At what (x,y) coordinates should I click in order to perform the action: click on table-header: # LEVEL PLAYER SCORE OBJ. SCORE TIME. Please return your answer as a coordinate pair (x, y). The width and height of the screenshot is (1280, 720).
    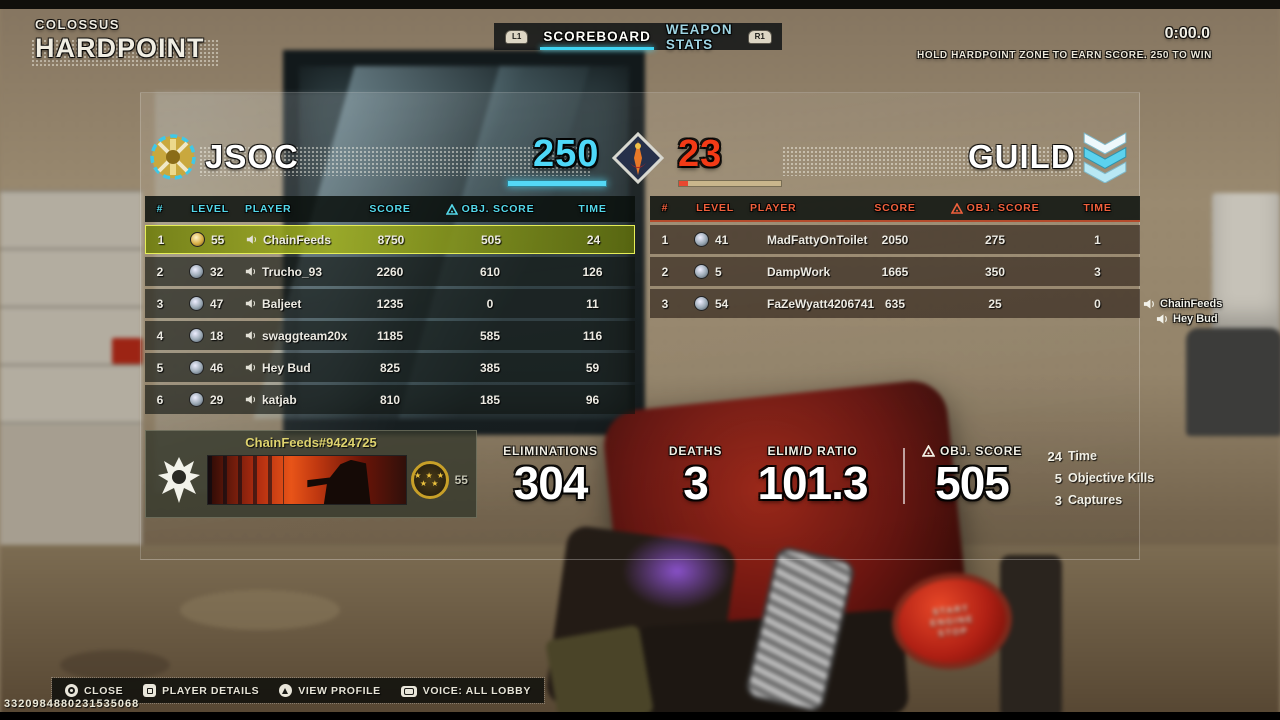
    Looking at the image, I should click on (390, 209).